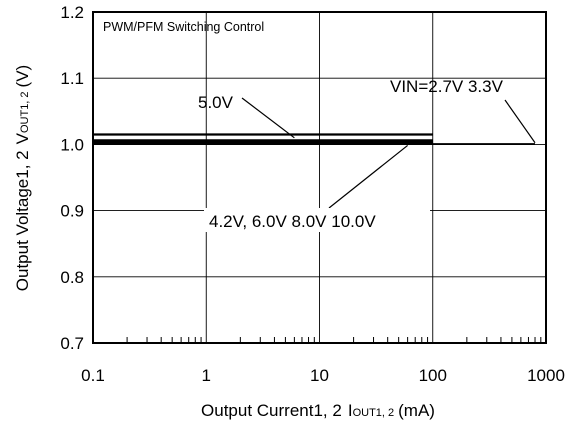 The height and width of the screenshot is (425, 586). Describe the element at coordinates (72, 277) in the screenshot. I see `y-tick-label: 0.8` at that location.